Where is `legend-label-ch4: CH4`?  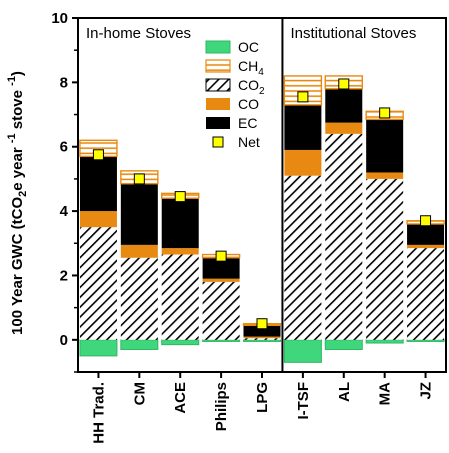
legend-label-ch4: CH4 is located at coordinates (251, 68).